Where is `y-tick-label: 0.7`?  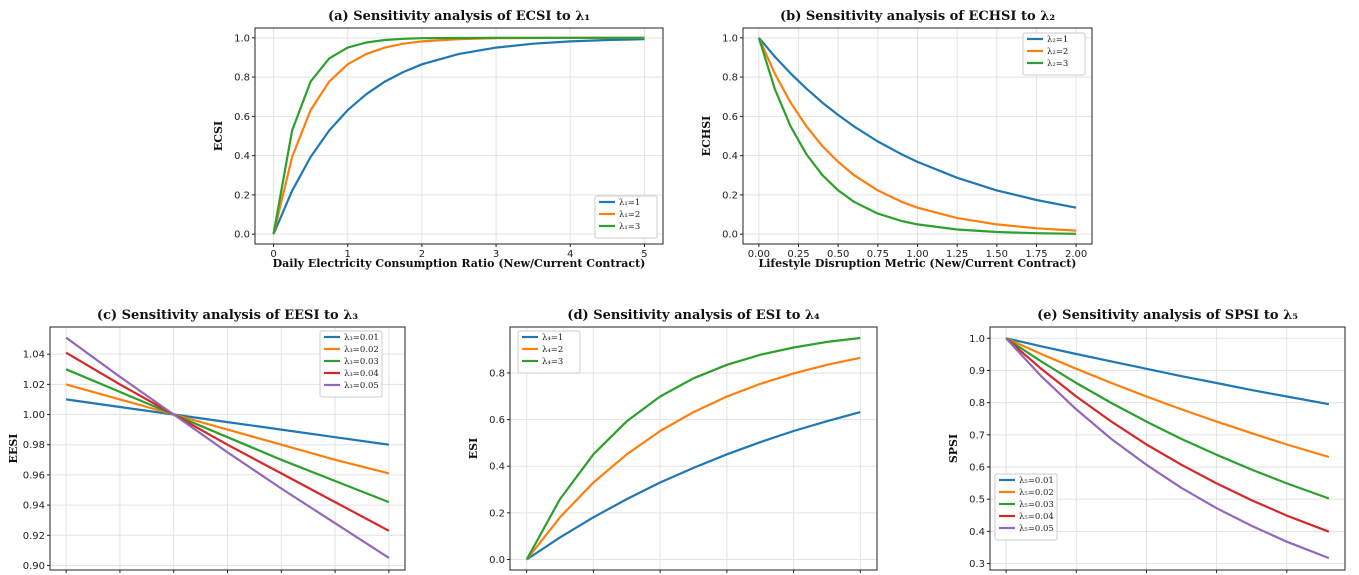 y-tick-label: 0.7 is located at coordinates (977, 435).